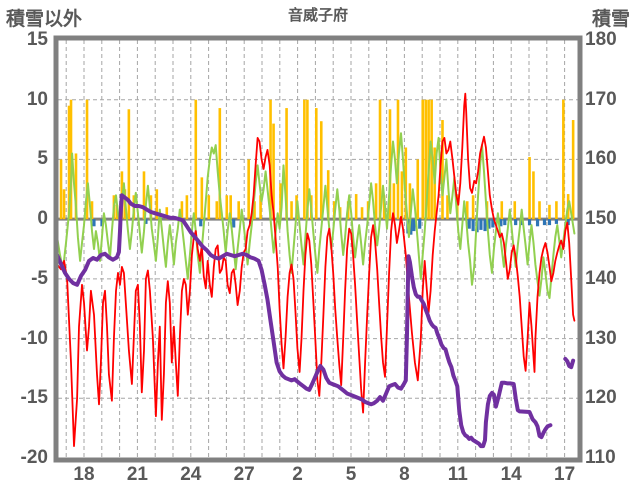 The image size is (636, 501). What do you see at coordinates (610, 19) in the screenshot?
I see `right-axis-title: 積雪` at bounding box center [610, 19].